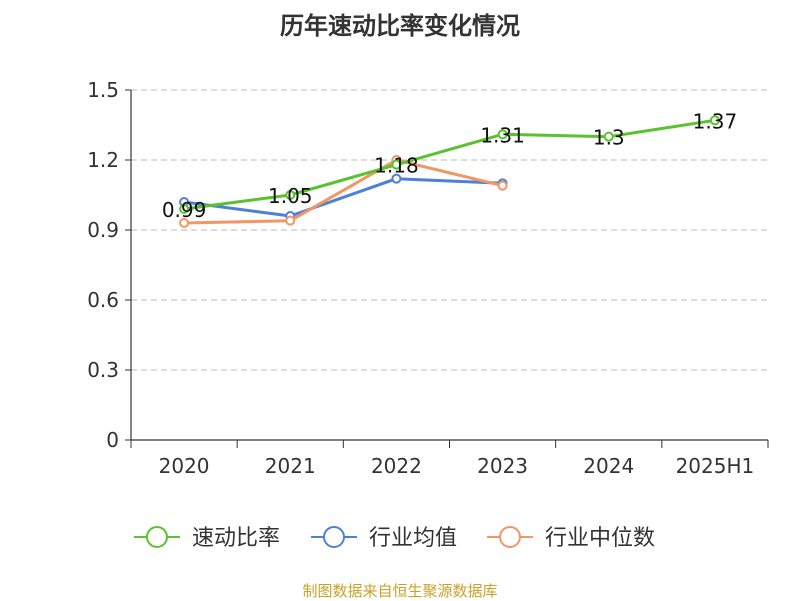 The height and width of the screenshot is (601, 800). I want to click on y-tick-label: 0.9, so click(103, 230).